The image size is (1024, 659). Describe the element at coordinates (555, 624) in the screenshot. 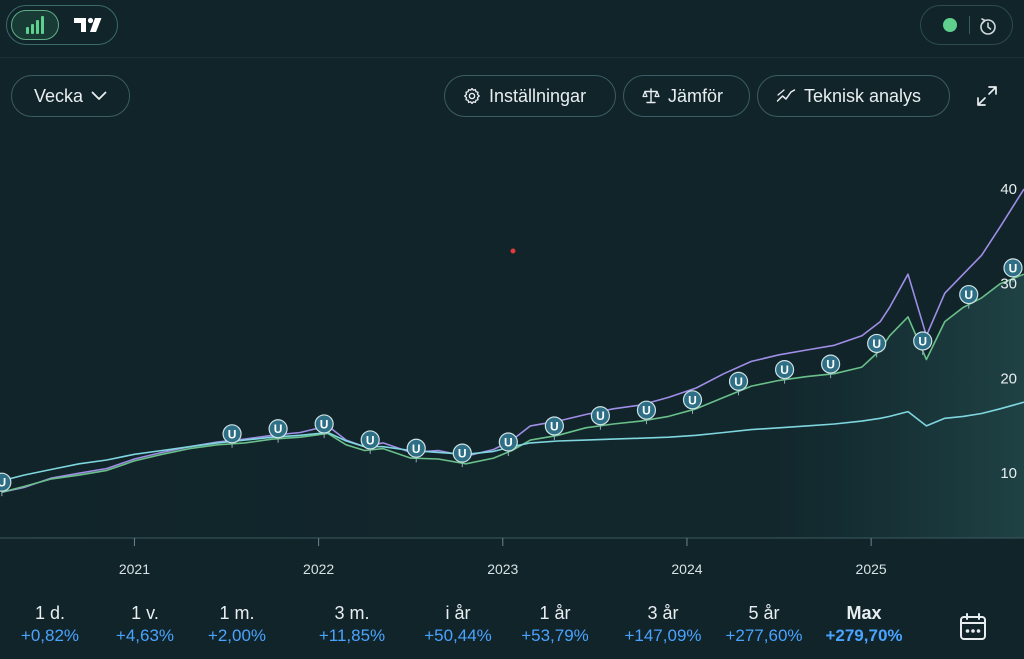

I see `period-button: 1 år +53,79%` at that location.